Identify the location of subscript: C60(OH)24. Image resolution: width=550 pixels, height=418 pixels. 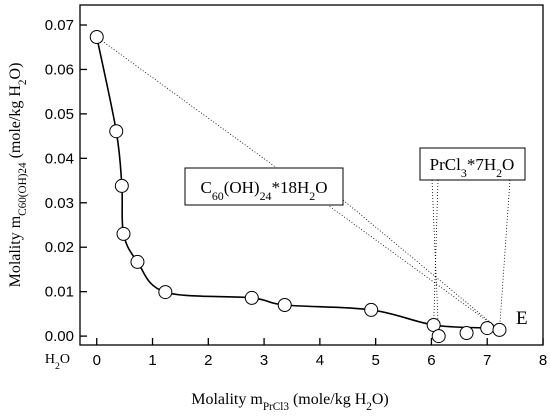
(23, 189).